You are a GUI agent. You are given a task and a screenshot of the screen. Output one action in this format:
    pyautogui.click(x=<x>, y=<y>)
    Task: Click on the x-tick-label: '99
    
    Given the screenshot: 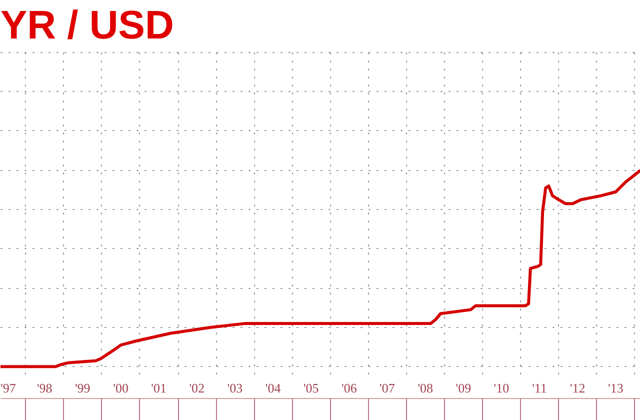 What is the action you would take?
    pyautogui.click(x=82, y=388)
    